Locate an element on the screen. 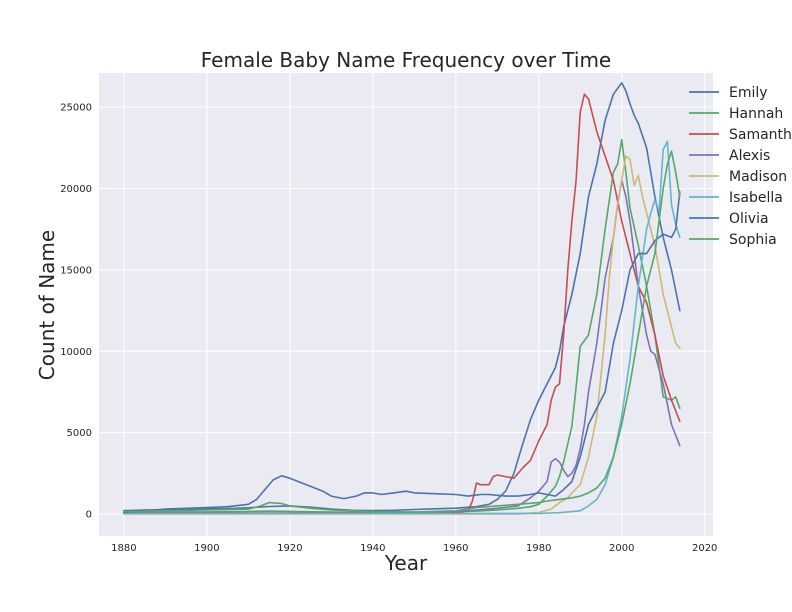 The image size is (792, 612). legend-label-samantha: Samantha is located at coordinates (760, 135).